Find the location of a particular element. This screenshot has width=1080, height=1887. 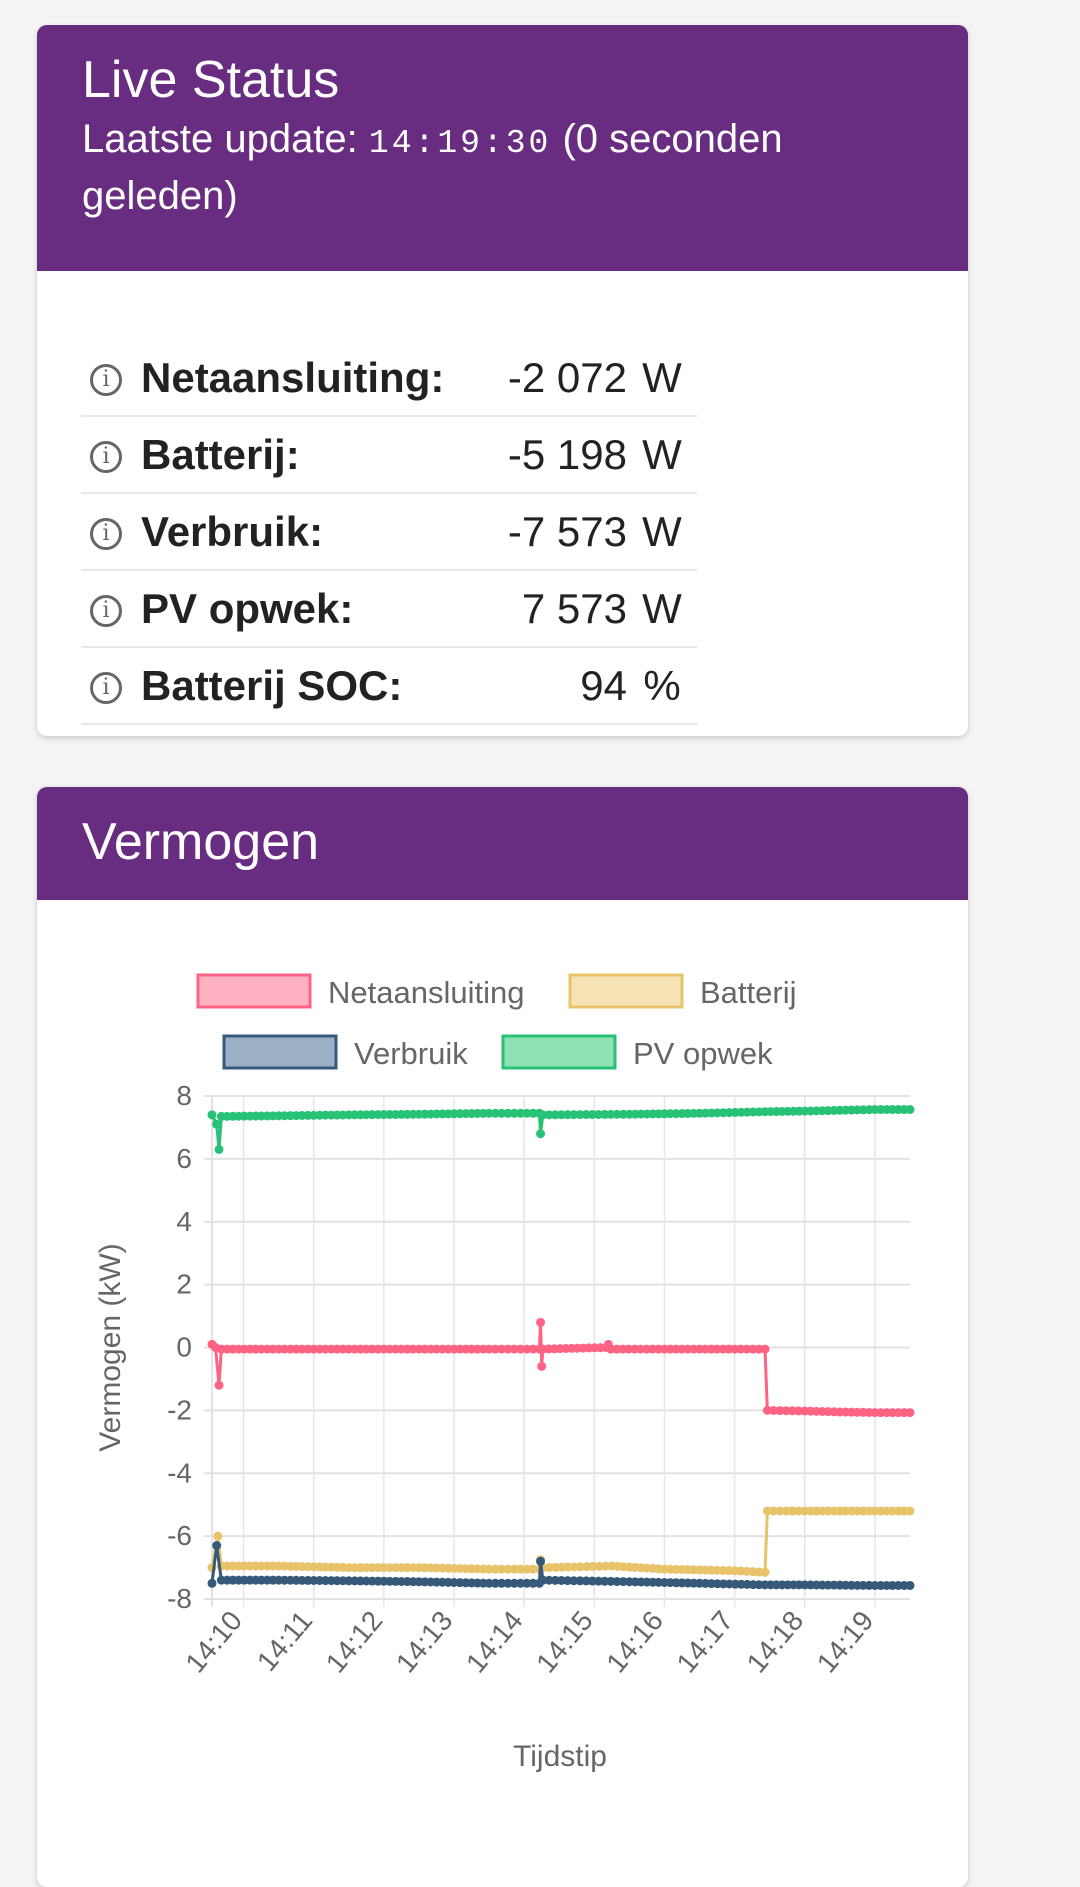

vermogen-header: Vermogen is located at coordinates (502, 843).